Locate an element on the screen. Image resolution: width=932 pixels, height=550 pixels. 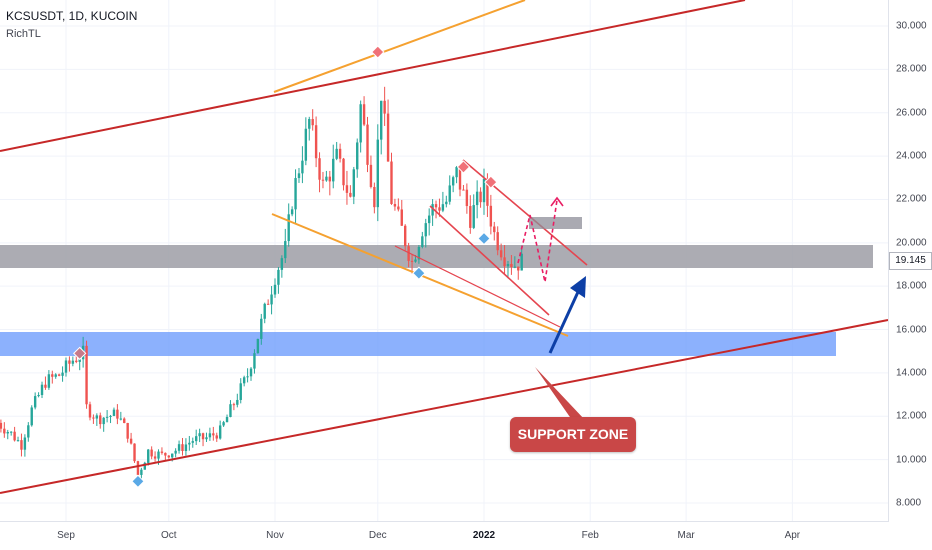
bounce-arrow-head is located at coordinates (578, 287).